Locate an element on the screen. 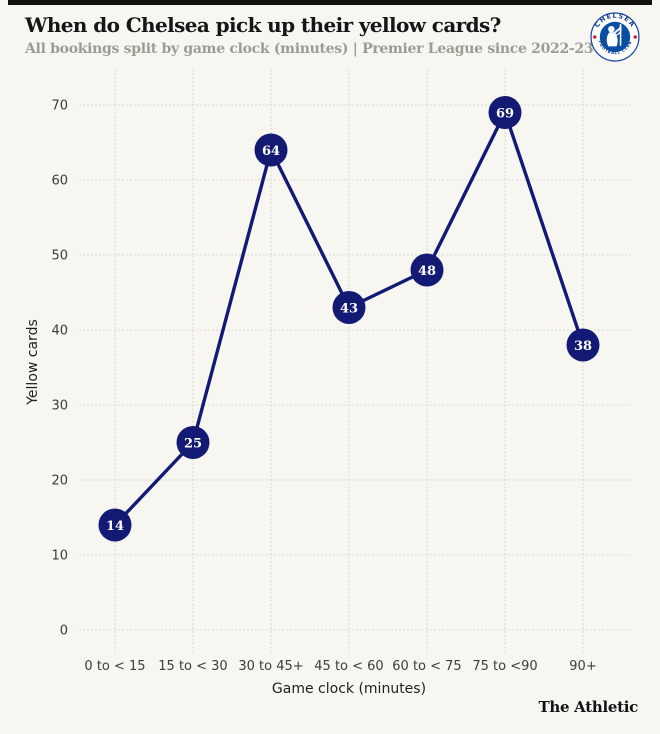 The image size is (660, 734). x-tick-label-6: 90+ is located at coordinates (582, 666).